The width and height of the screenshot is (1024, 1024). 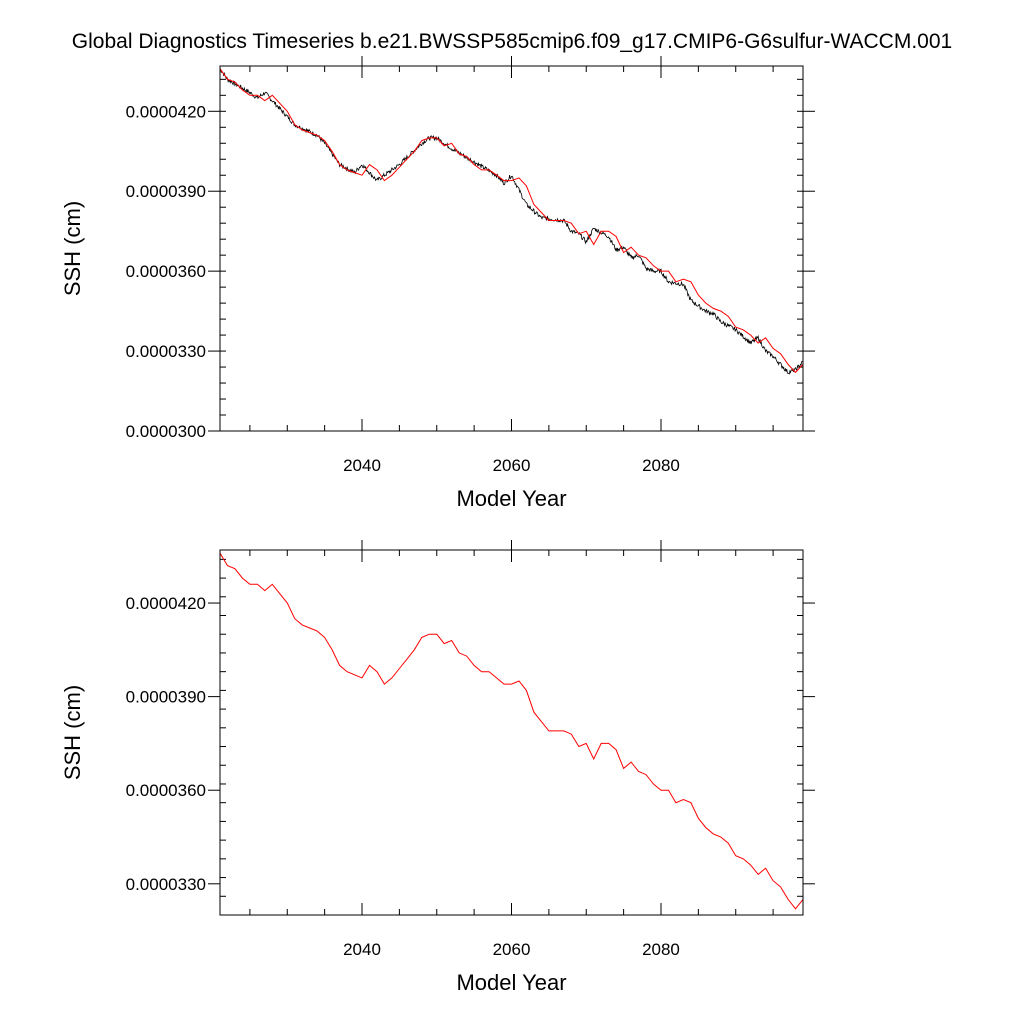 I want to click on y-tick-label: 0.0000300, so click(x=166, y=431).